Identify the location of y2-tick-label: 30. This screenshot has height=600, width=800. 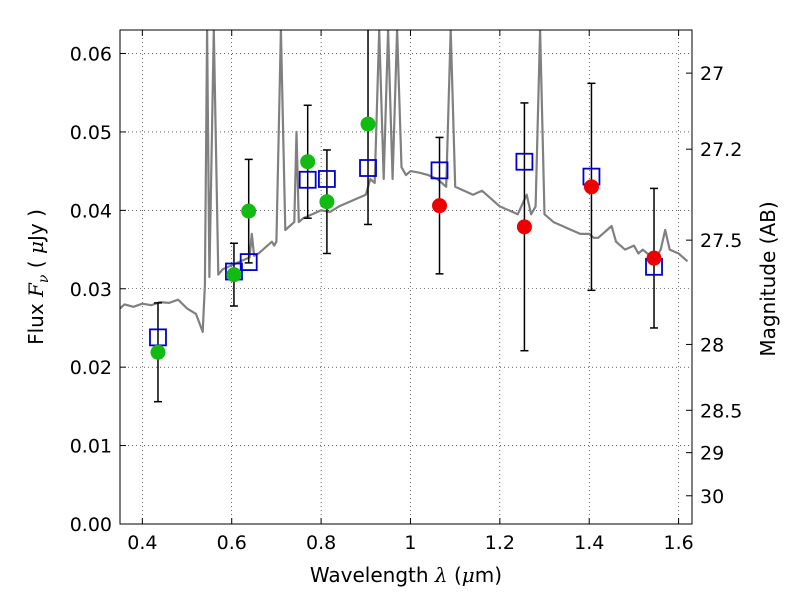
(712, 497).